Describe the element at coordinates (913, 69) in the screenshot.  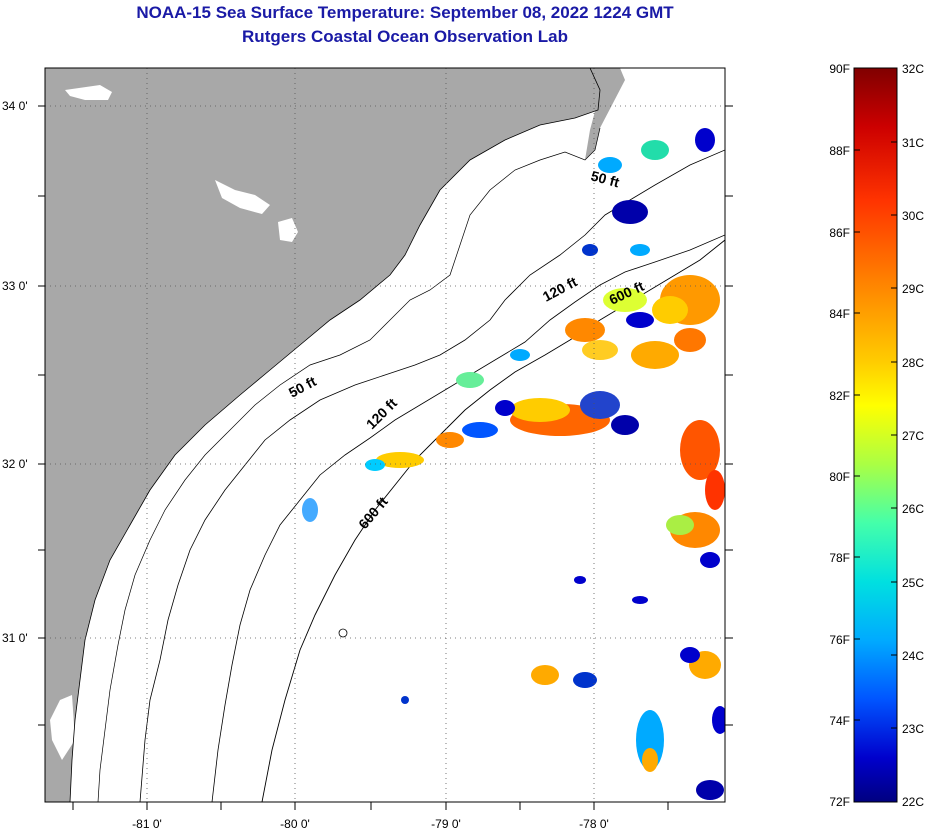
I see `colorbar-label-c: 32C` at that location.